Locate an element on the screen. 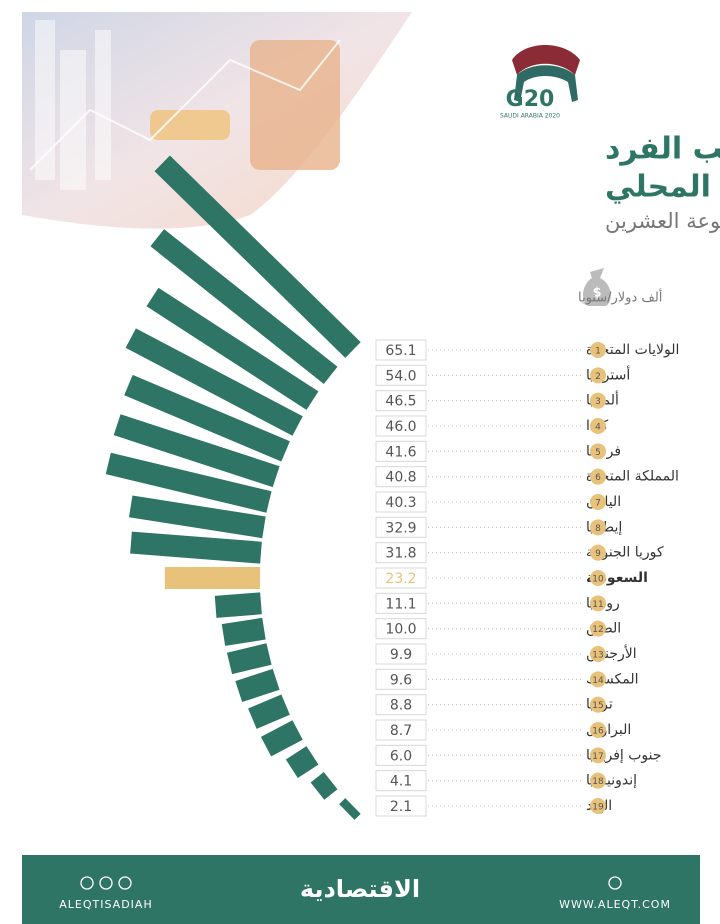  social-icons is located at coordinates (106, 883).